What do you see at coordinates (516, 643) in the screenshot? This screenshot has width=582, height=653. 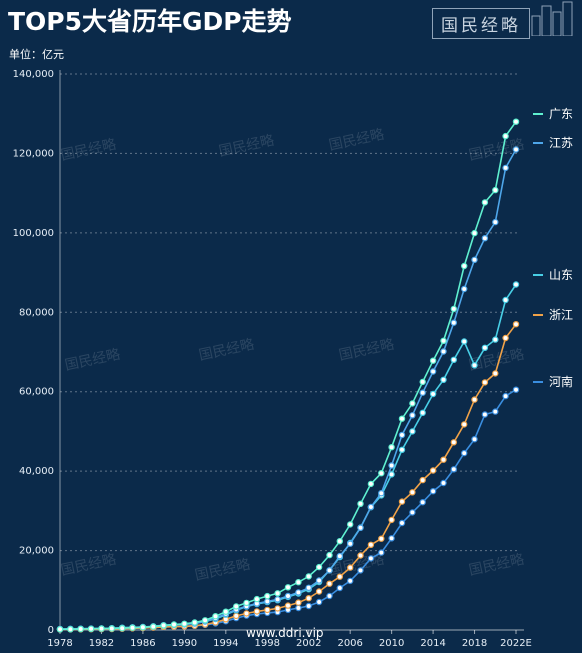 I see `x-tick-label: 2022E` at bounding box center [516, 643].